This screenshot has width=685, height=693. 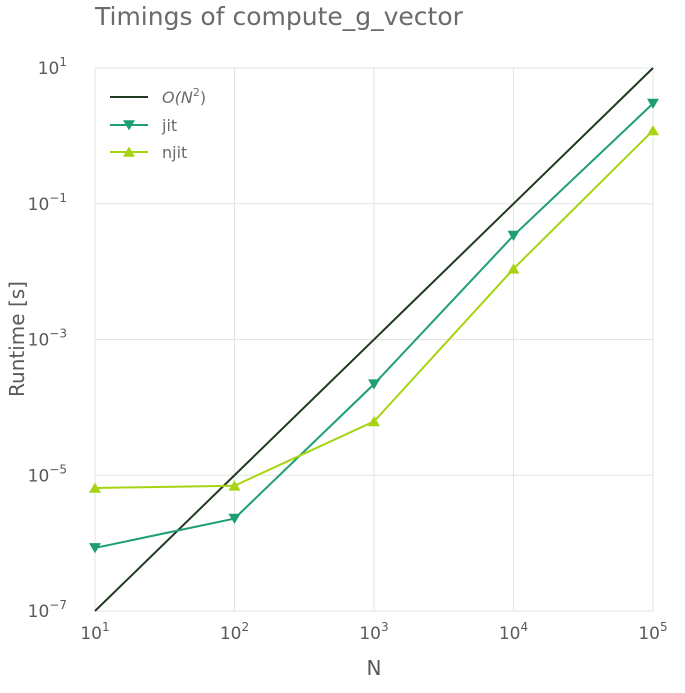 I want to click on x-tick-exponent: 5, so click(x=664, y=627).